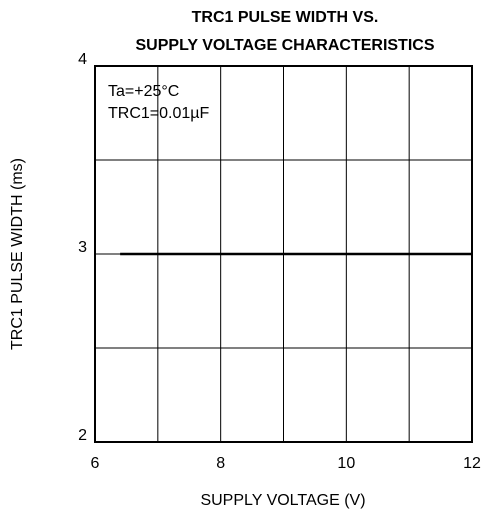  Describe the element at coordinates (17, 254) in the screenshot. I see `y-axis-label: TRC1 PULSE WIDTH (ms)` at that location.